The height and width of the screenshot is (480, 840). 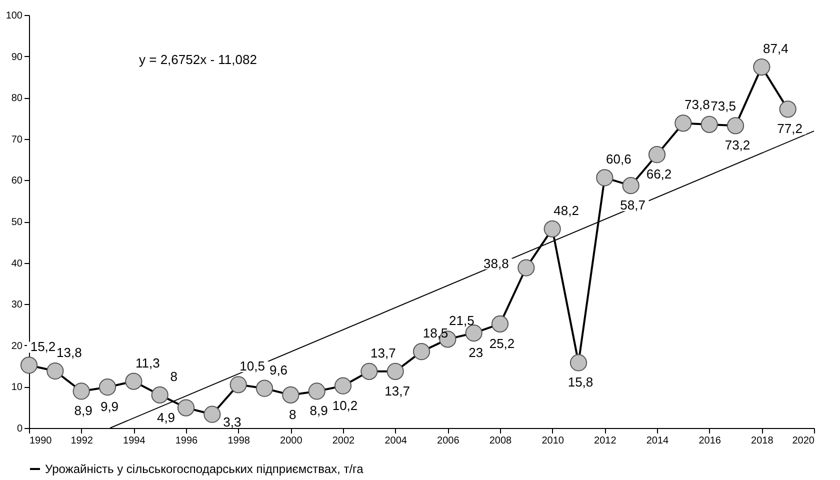 I want to click on x-tick-label: 2000, so click(x=291, y=441).